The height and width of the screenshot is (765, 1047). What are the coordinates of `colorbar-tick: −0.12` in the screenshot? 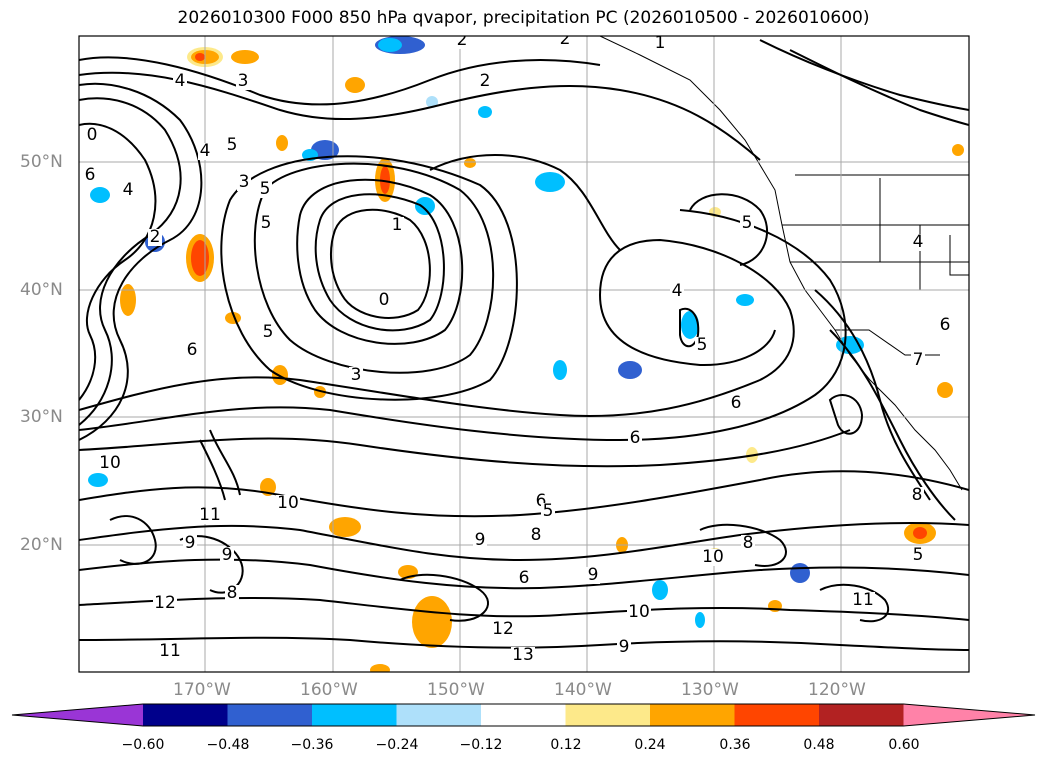 It's located at (481, 745).